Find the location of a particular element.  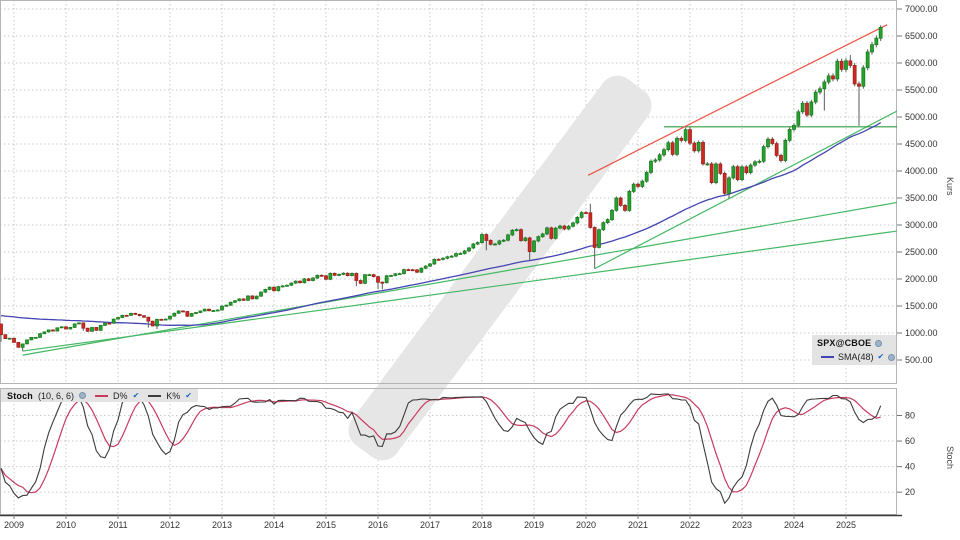

d-color-swatch is located at coordinates (102, 395).